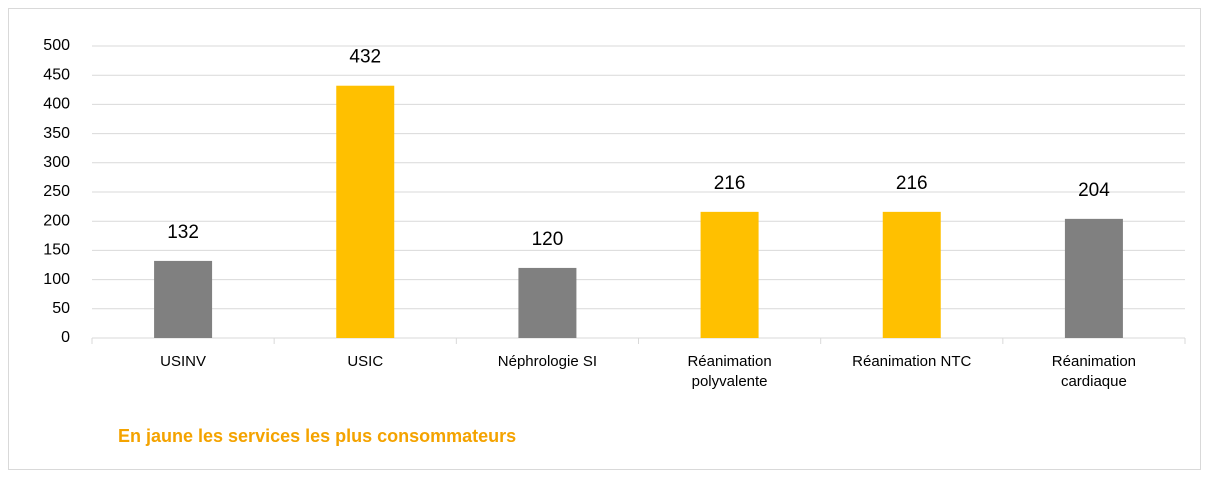 The height and width of the screenshot is (480, 1210). Describe the element at coordinates (65, 337) in the screenshot. I see `y-tick-label: 0` at that location.